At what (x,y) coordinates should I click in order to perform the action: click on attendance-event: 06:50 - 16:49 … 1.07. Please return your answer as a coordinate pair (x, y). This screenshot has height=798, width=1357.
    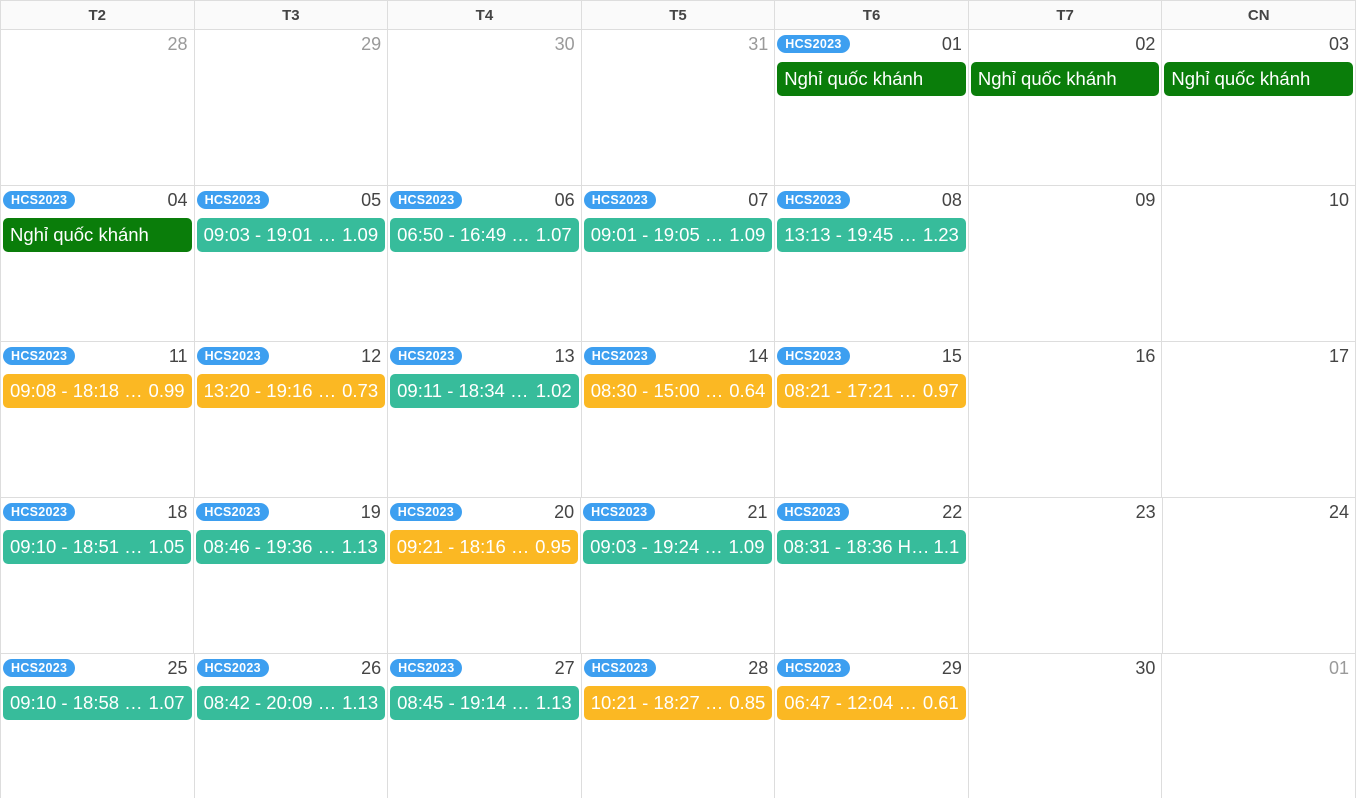
    Looking at the image, I should click on (484, 235).